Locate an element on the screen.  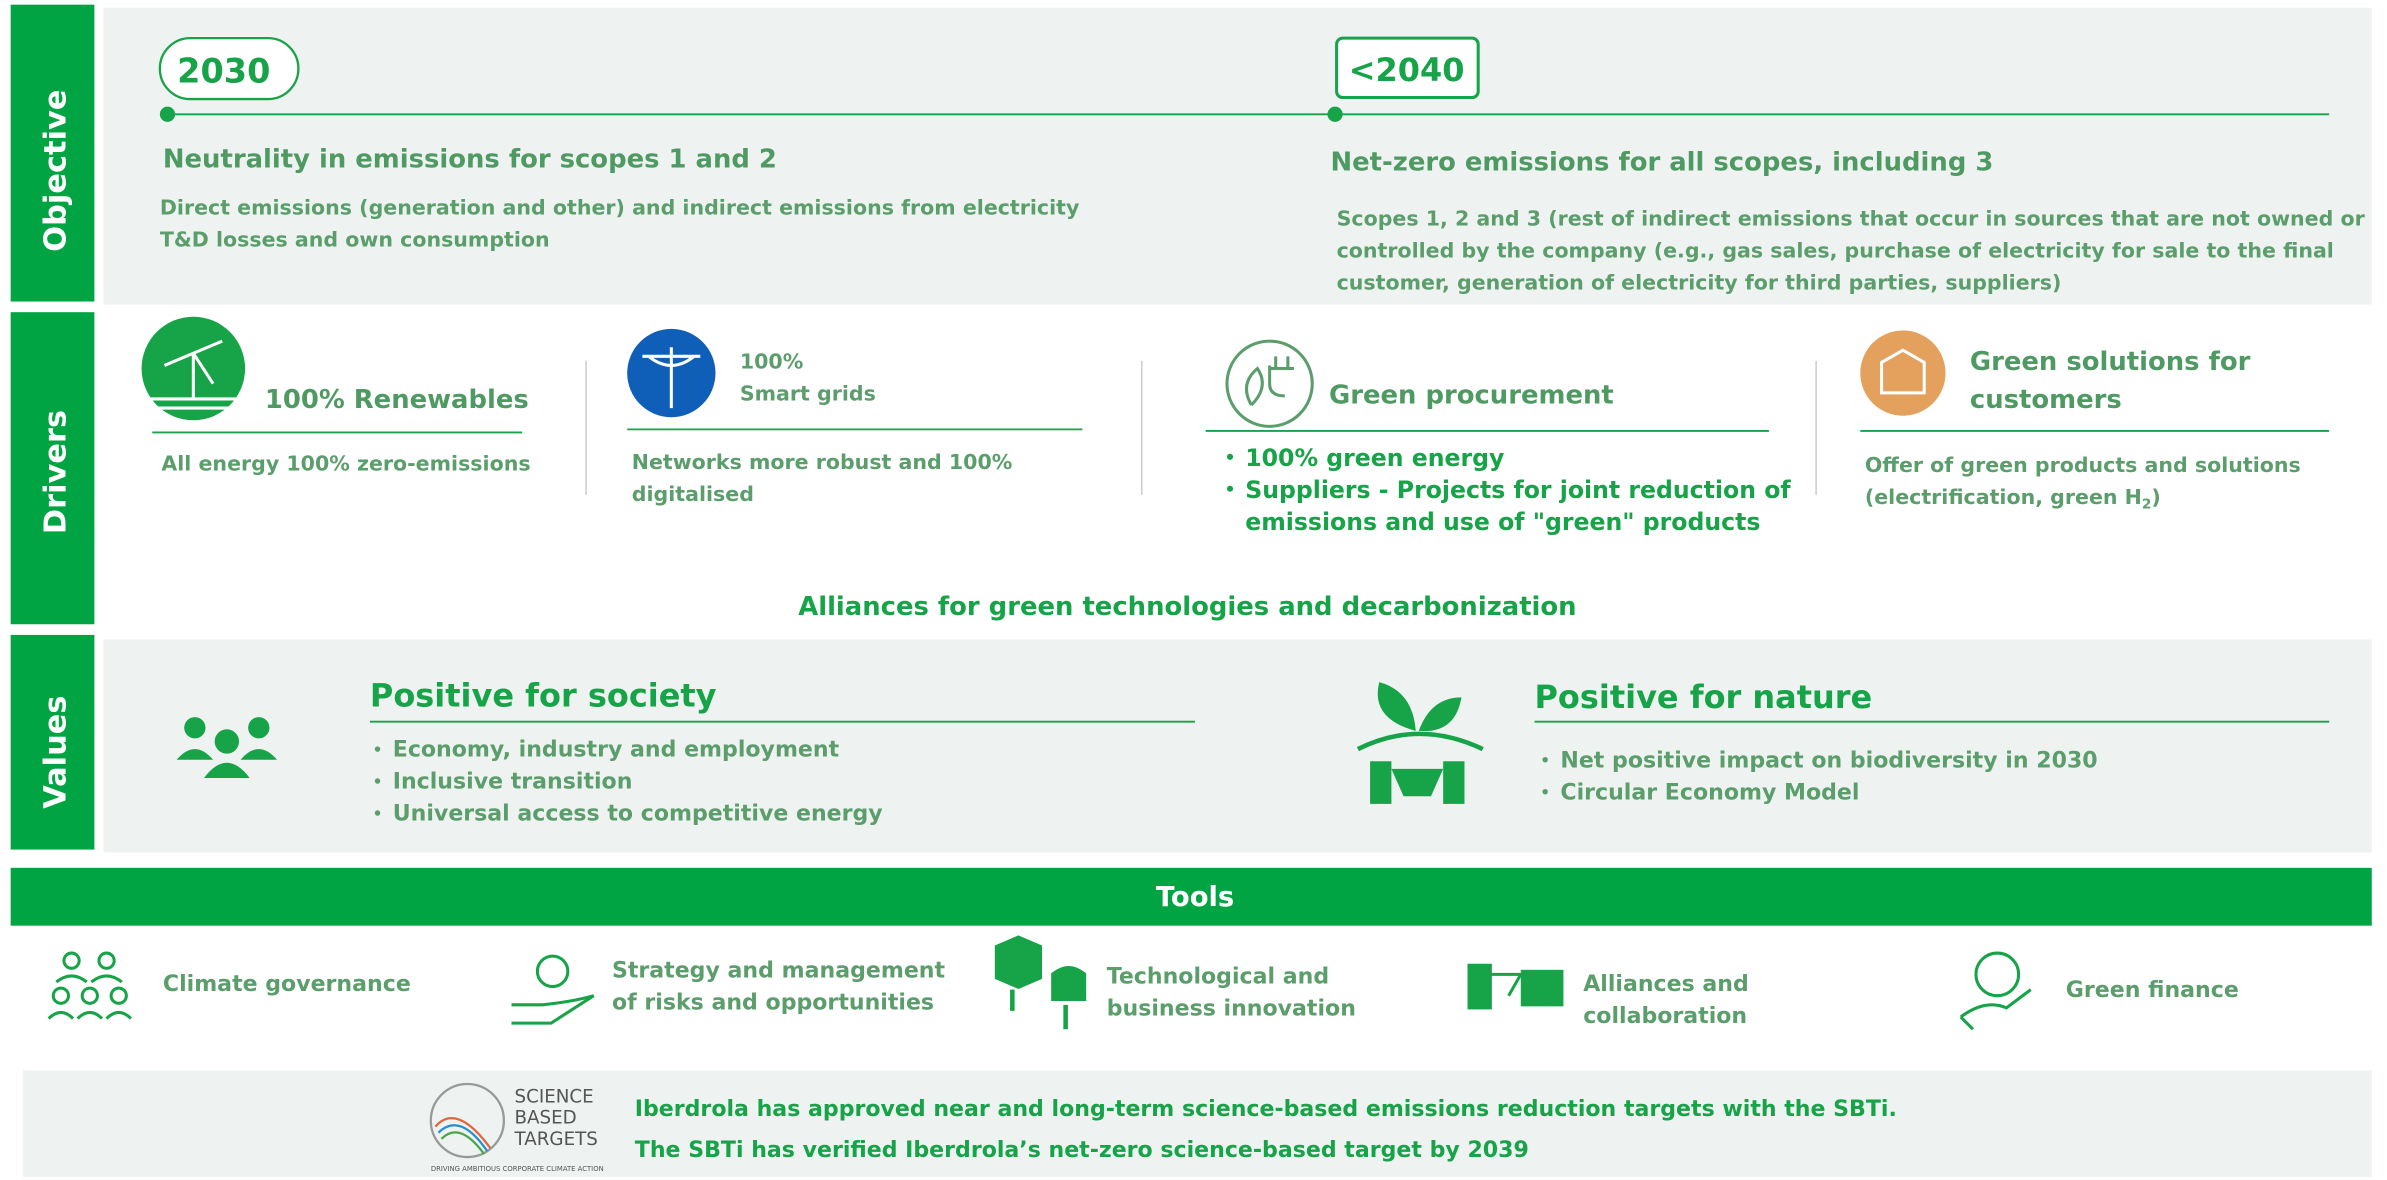
heading: Smart grids is located at coordinates (808, 393).